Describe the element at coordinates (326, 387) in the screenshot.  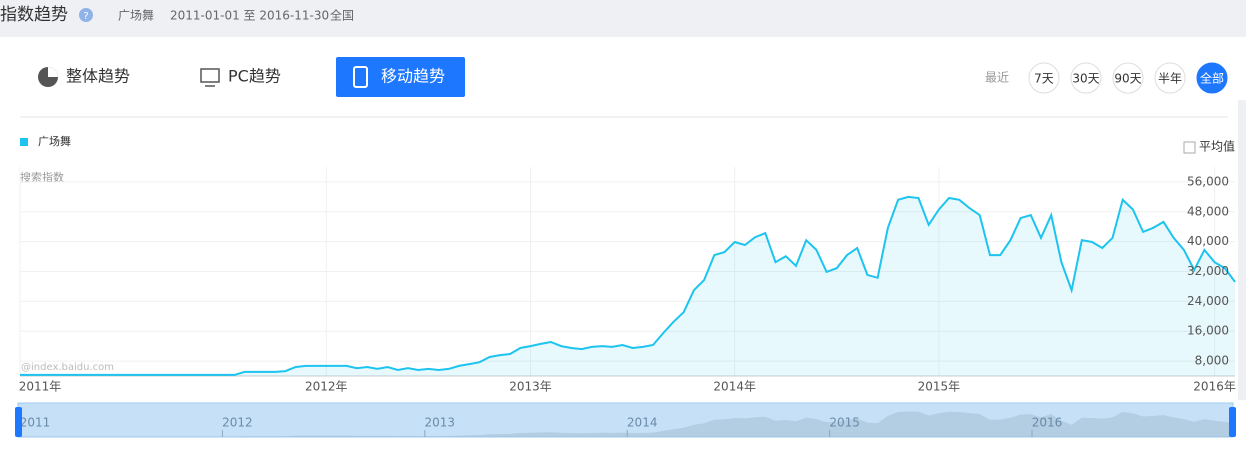
I see `x-tick-label: 2012年` at that location.